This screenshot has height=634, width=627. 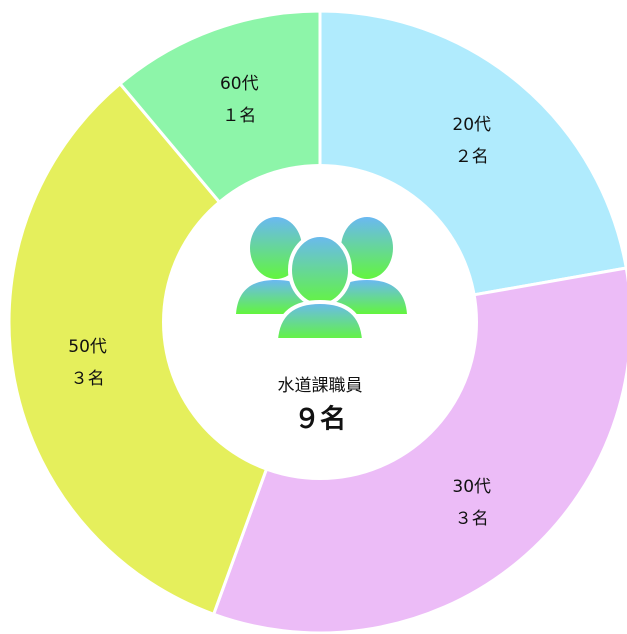 I want to click on center-title: 水道課職員, so click(x=320, y=386).